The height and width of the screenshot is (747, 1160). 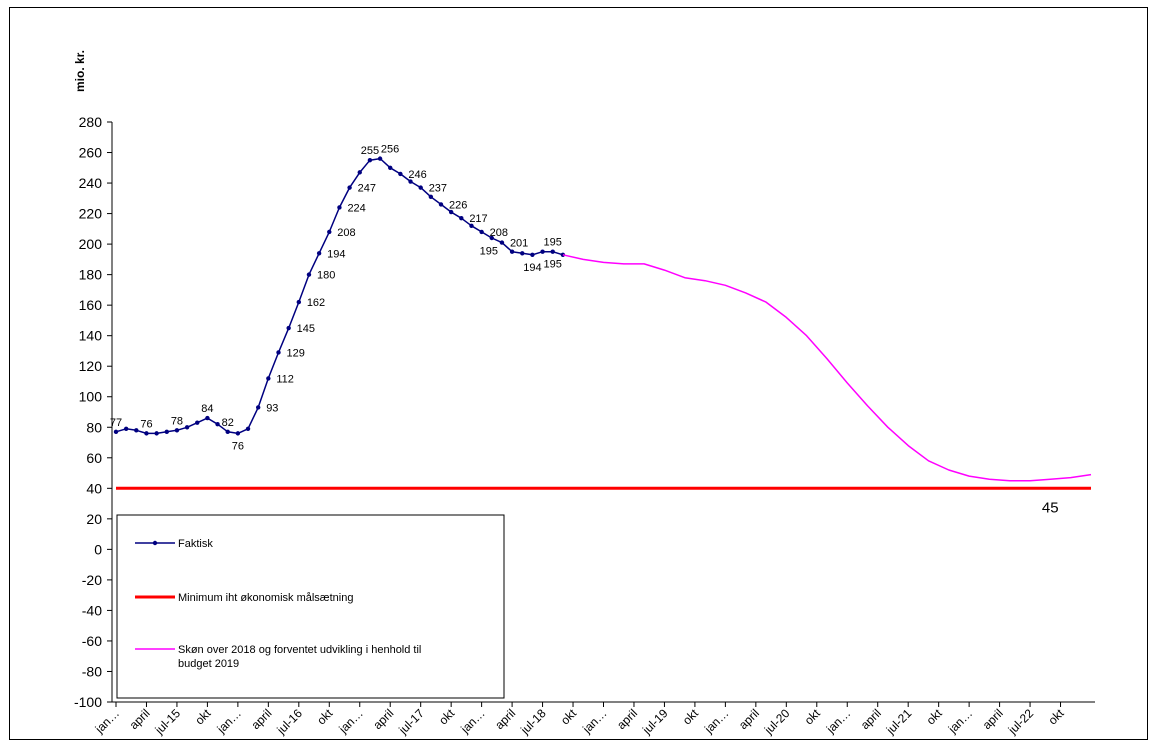 I want to click on data-label: 201, so click(x=519, y=244).